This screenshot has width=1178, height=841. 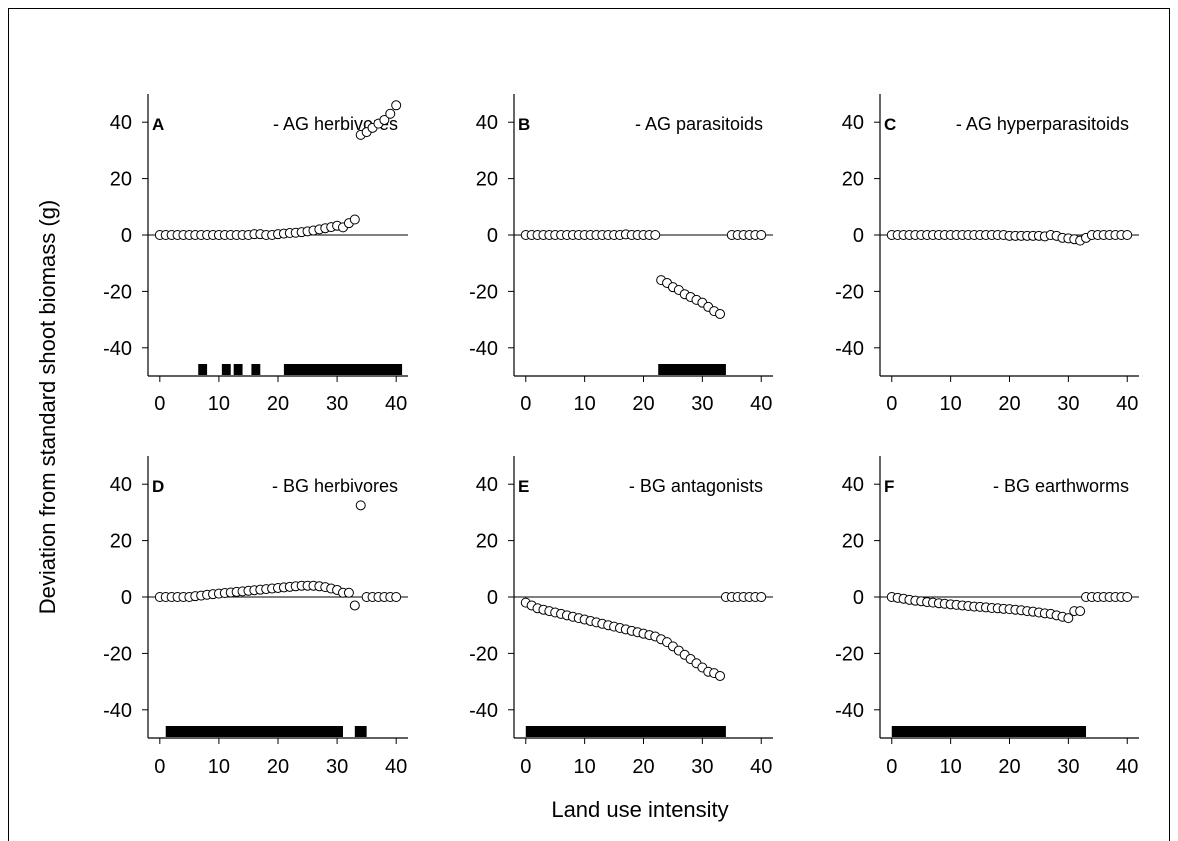 I want to click on panel-e: 40 20 0 -20 -40 0 10 20 30 40 E - BG antagonists, so click(x=621, y=617).